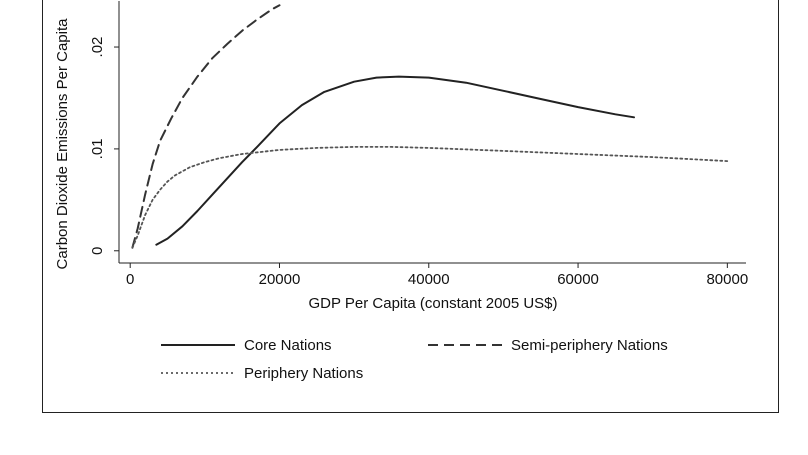  What do you see at coordinates (97, 148) in the screenshot?
I see `y-tick-label-1: .01` at bounding box center [97, 148].